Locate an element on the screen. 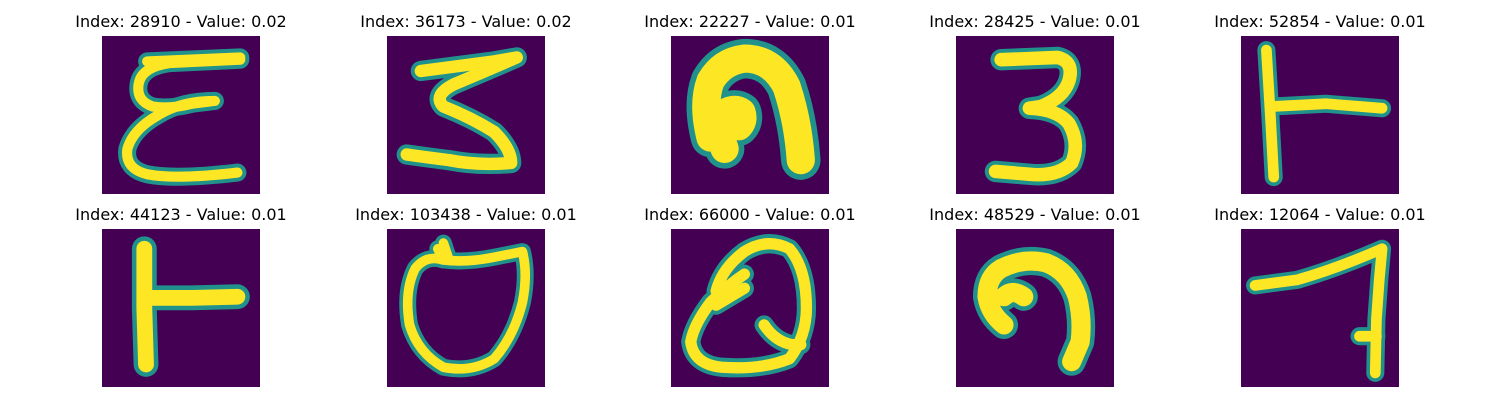 This screenshot has width=1500, height=400. digit-image-q-loop is located at coordinates (750, 308).